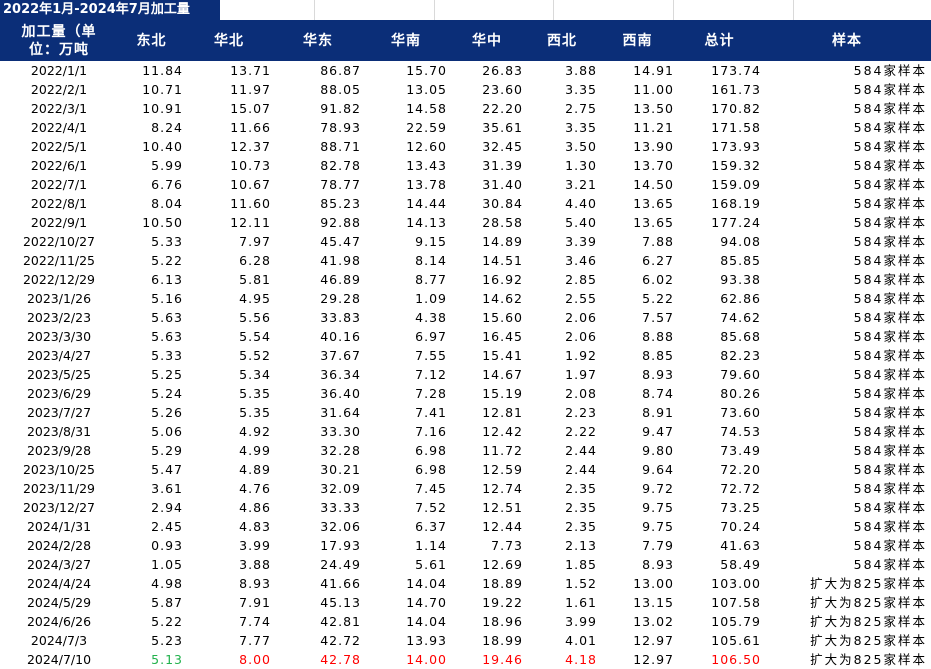 Image resolution: width=931 pixels, height=669 pixels. Describe the element at coordinates (637, 40) in the screenshot. I see `header-southwest: 西南` at that location.